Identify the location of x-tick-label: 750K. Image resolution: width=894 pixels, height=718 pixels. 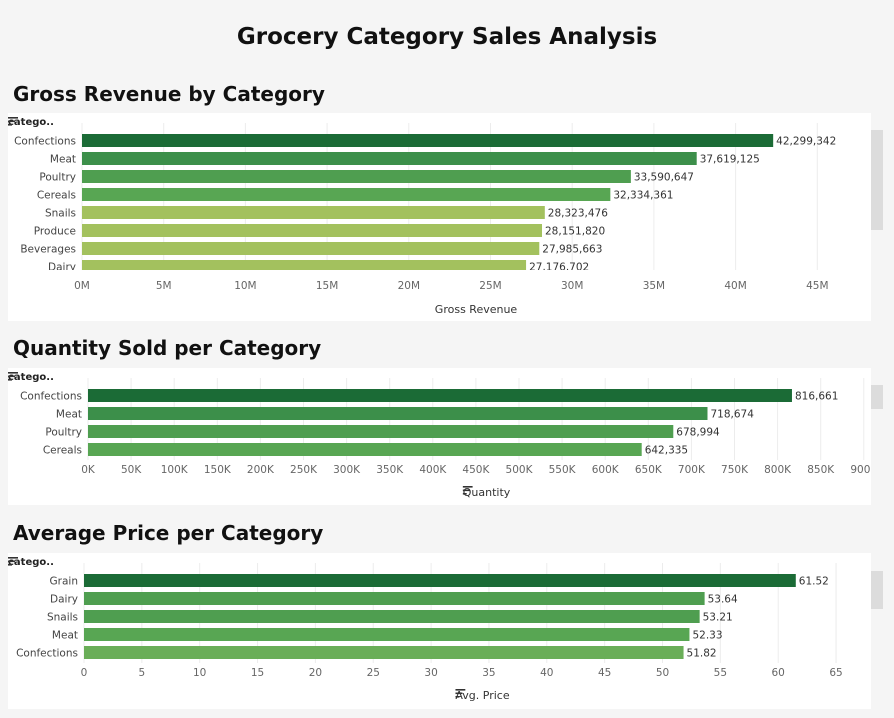
(735, 470).